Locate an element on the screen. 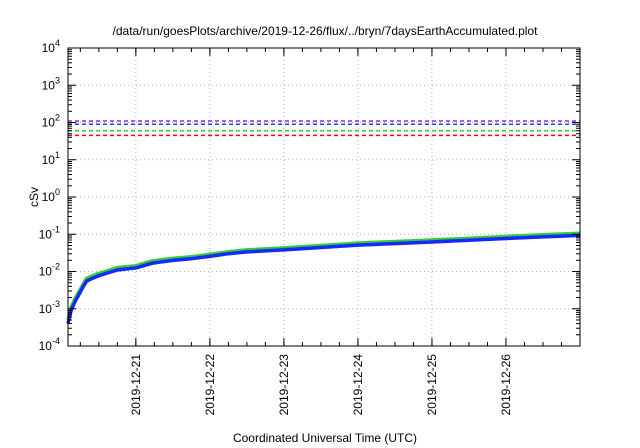 Image resolution: width=640 pixels, height=448 pixels. y-tick-label: 10⁰ is located at coordinates (51, 195).